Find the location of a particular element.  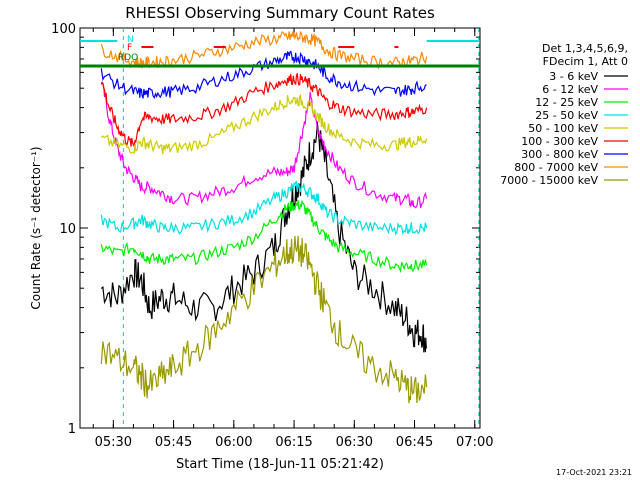

x-tick-label: 06:00 is located at coordinates (233, 442).